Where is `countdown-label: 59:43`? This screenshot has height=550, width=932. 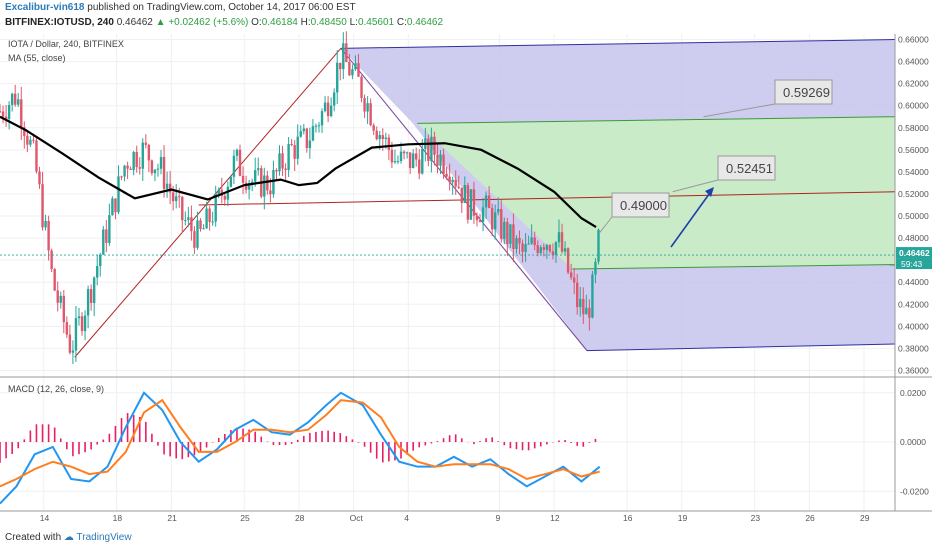 countdown-label: 59:43 is located at coordinates (912, 264).